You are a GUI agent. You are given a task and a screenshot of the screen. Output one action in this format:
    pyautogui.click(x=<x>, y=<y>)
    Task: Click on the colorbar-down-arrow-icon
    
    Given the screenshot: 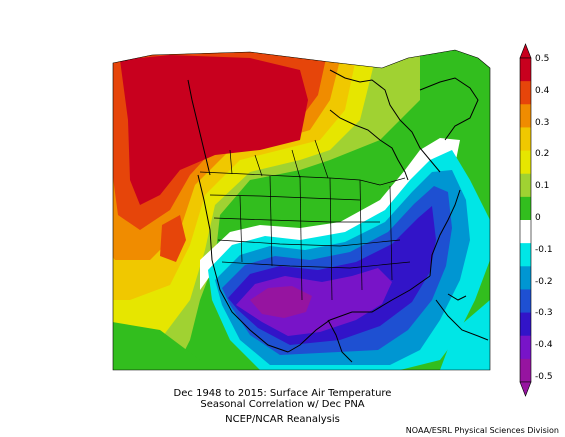 What is the action you would take?
    pyautogui.click(x=525, y=389)
    